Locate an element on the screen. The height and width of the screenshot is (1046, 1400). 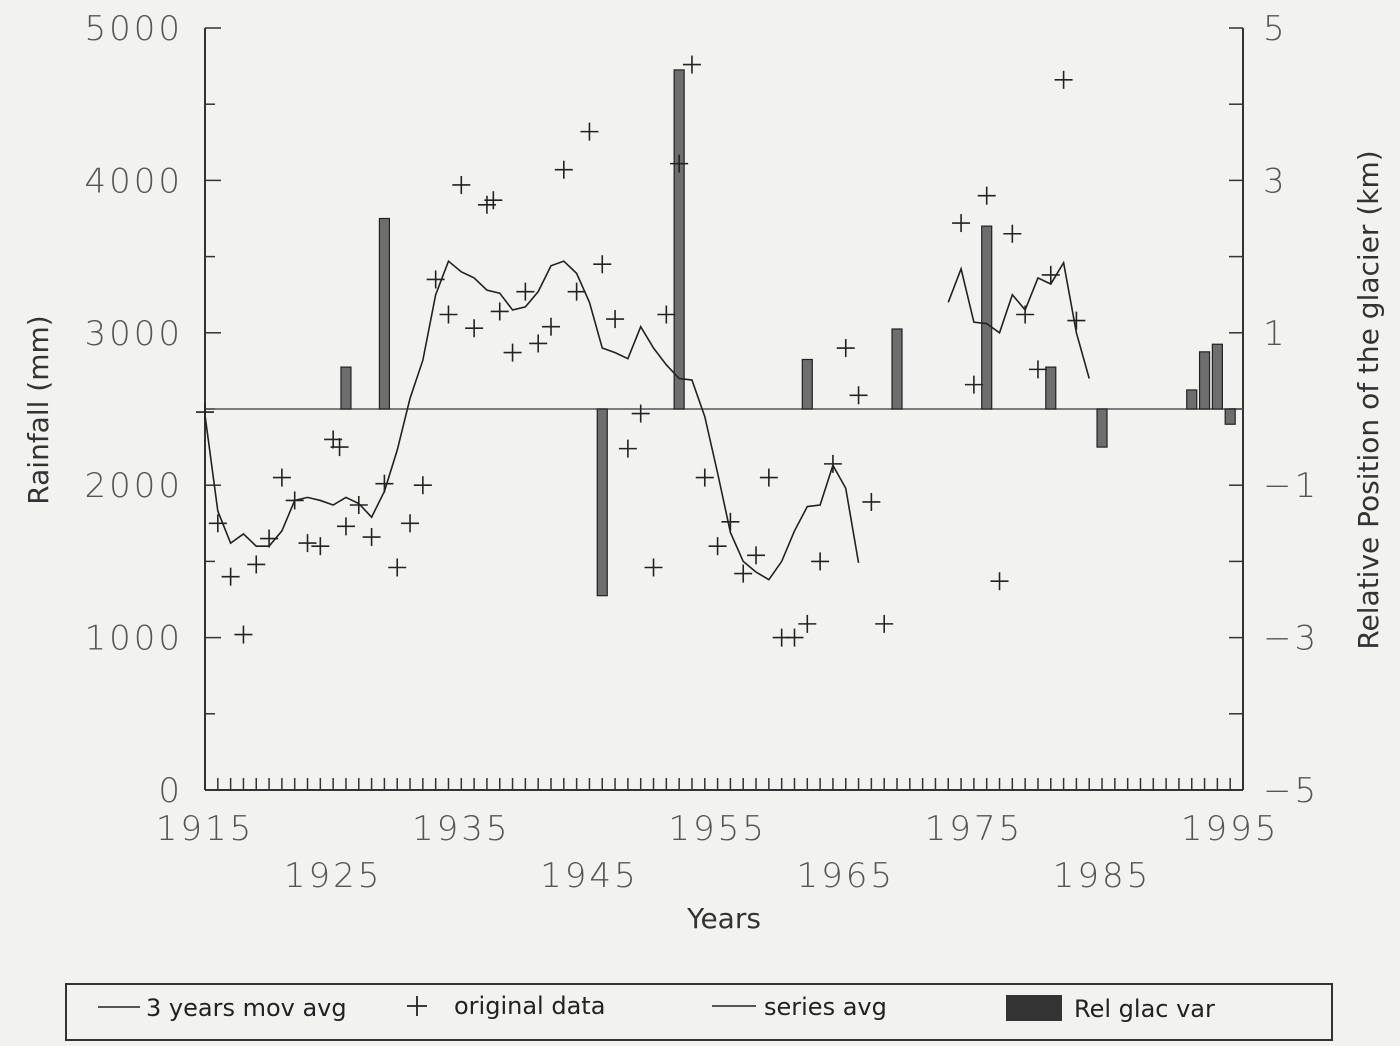
y2-axis-label: Relative Position of the glacier (km) is located at coordinates (1368, 399).